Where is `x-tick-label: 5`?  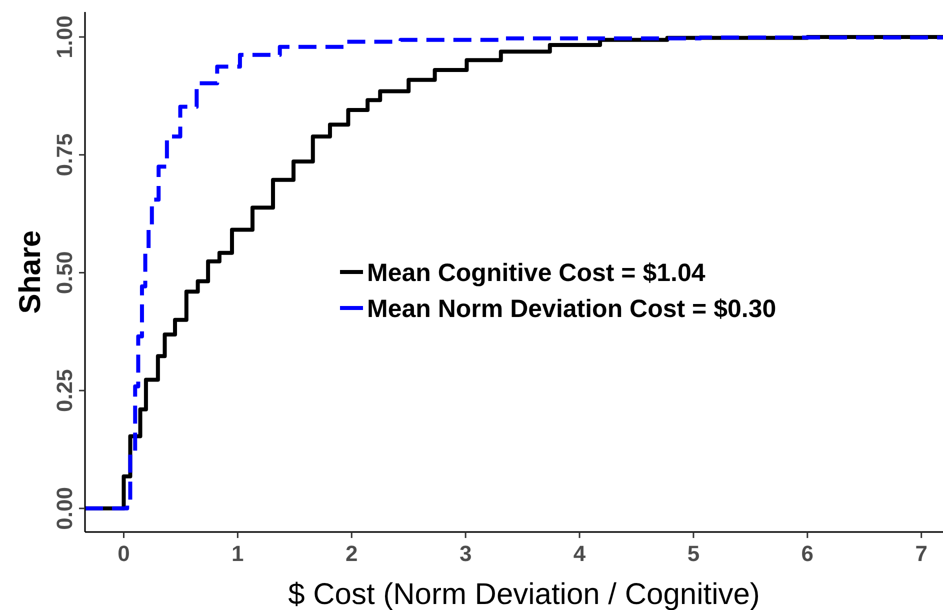 x-tick-label: 5 is located at coordinates (693, 553).